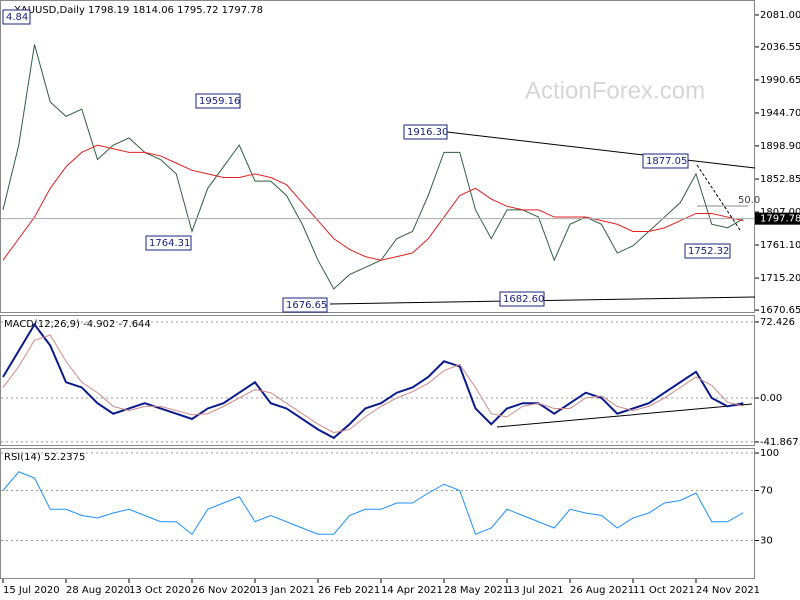 This screenshot has width=800, height=600. What do you see at coordinates (780, 15) in the screenshot?
I see `y-tick-label: 2081.00` at bounding box center [780, 15].